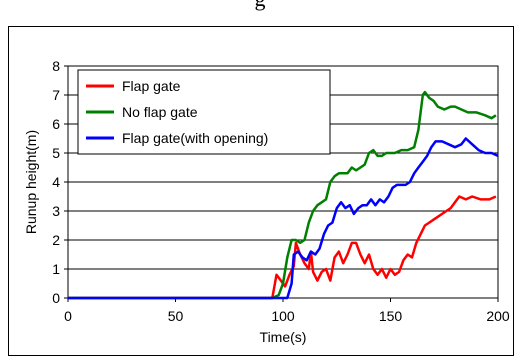 Image resolution: width=520 pixels, height=360 pixels. I want to click on y-tick-label: 5, so click(56, 153).